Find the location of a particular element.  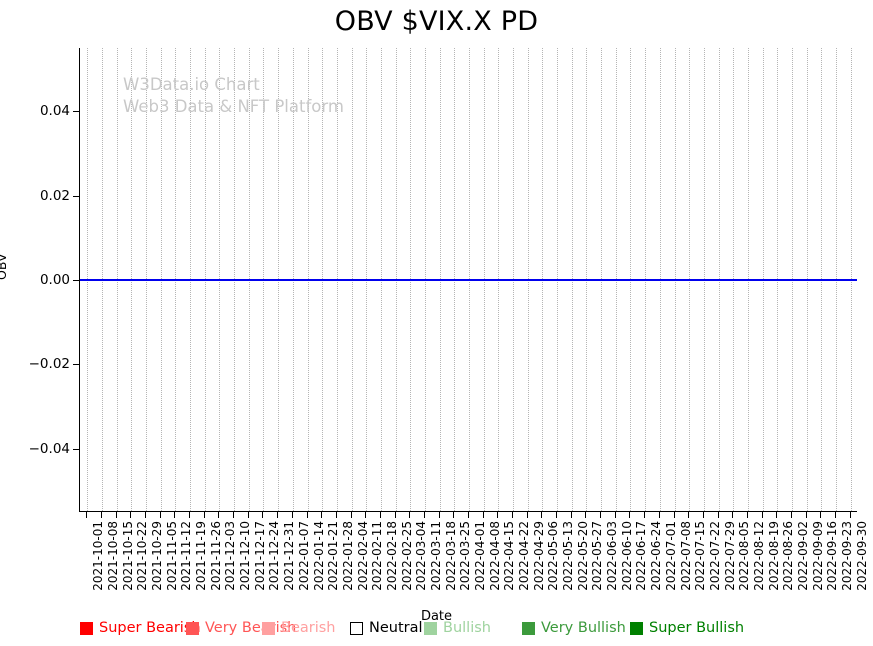

x-axis-tick-label: 2022-08-12 is located at coordinates (758, 556).